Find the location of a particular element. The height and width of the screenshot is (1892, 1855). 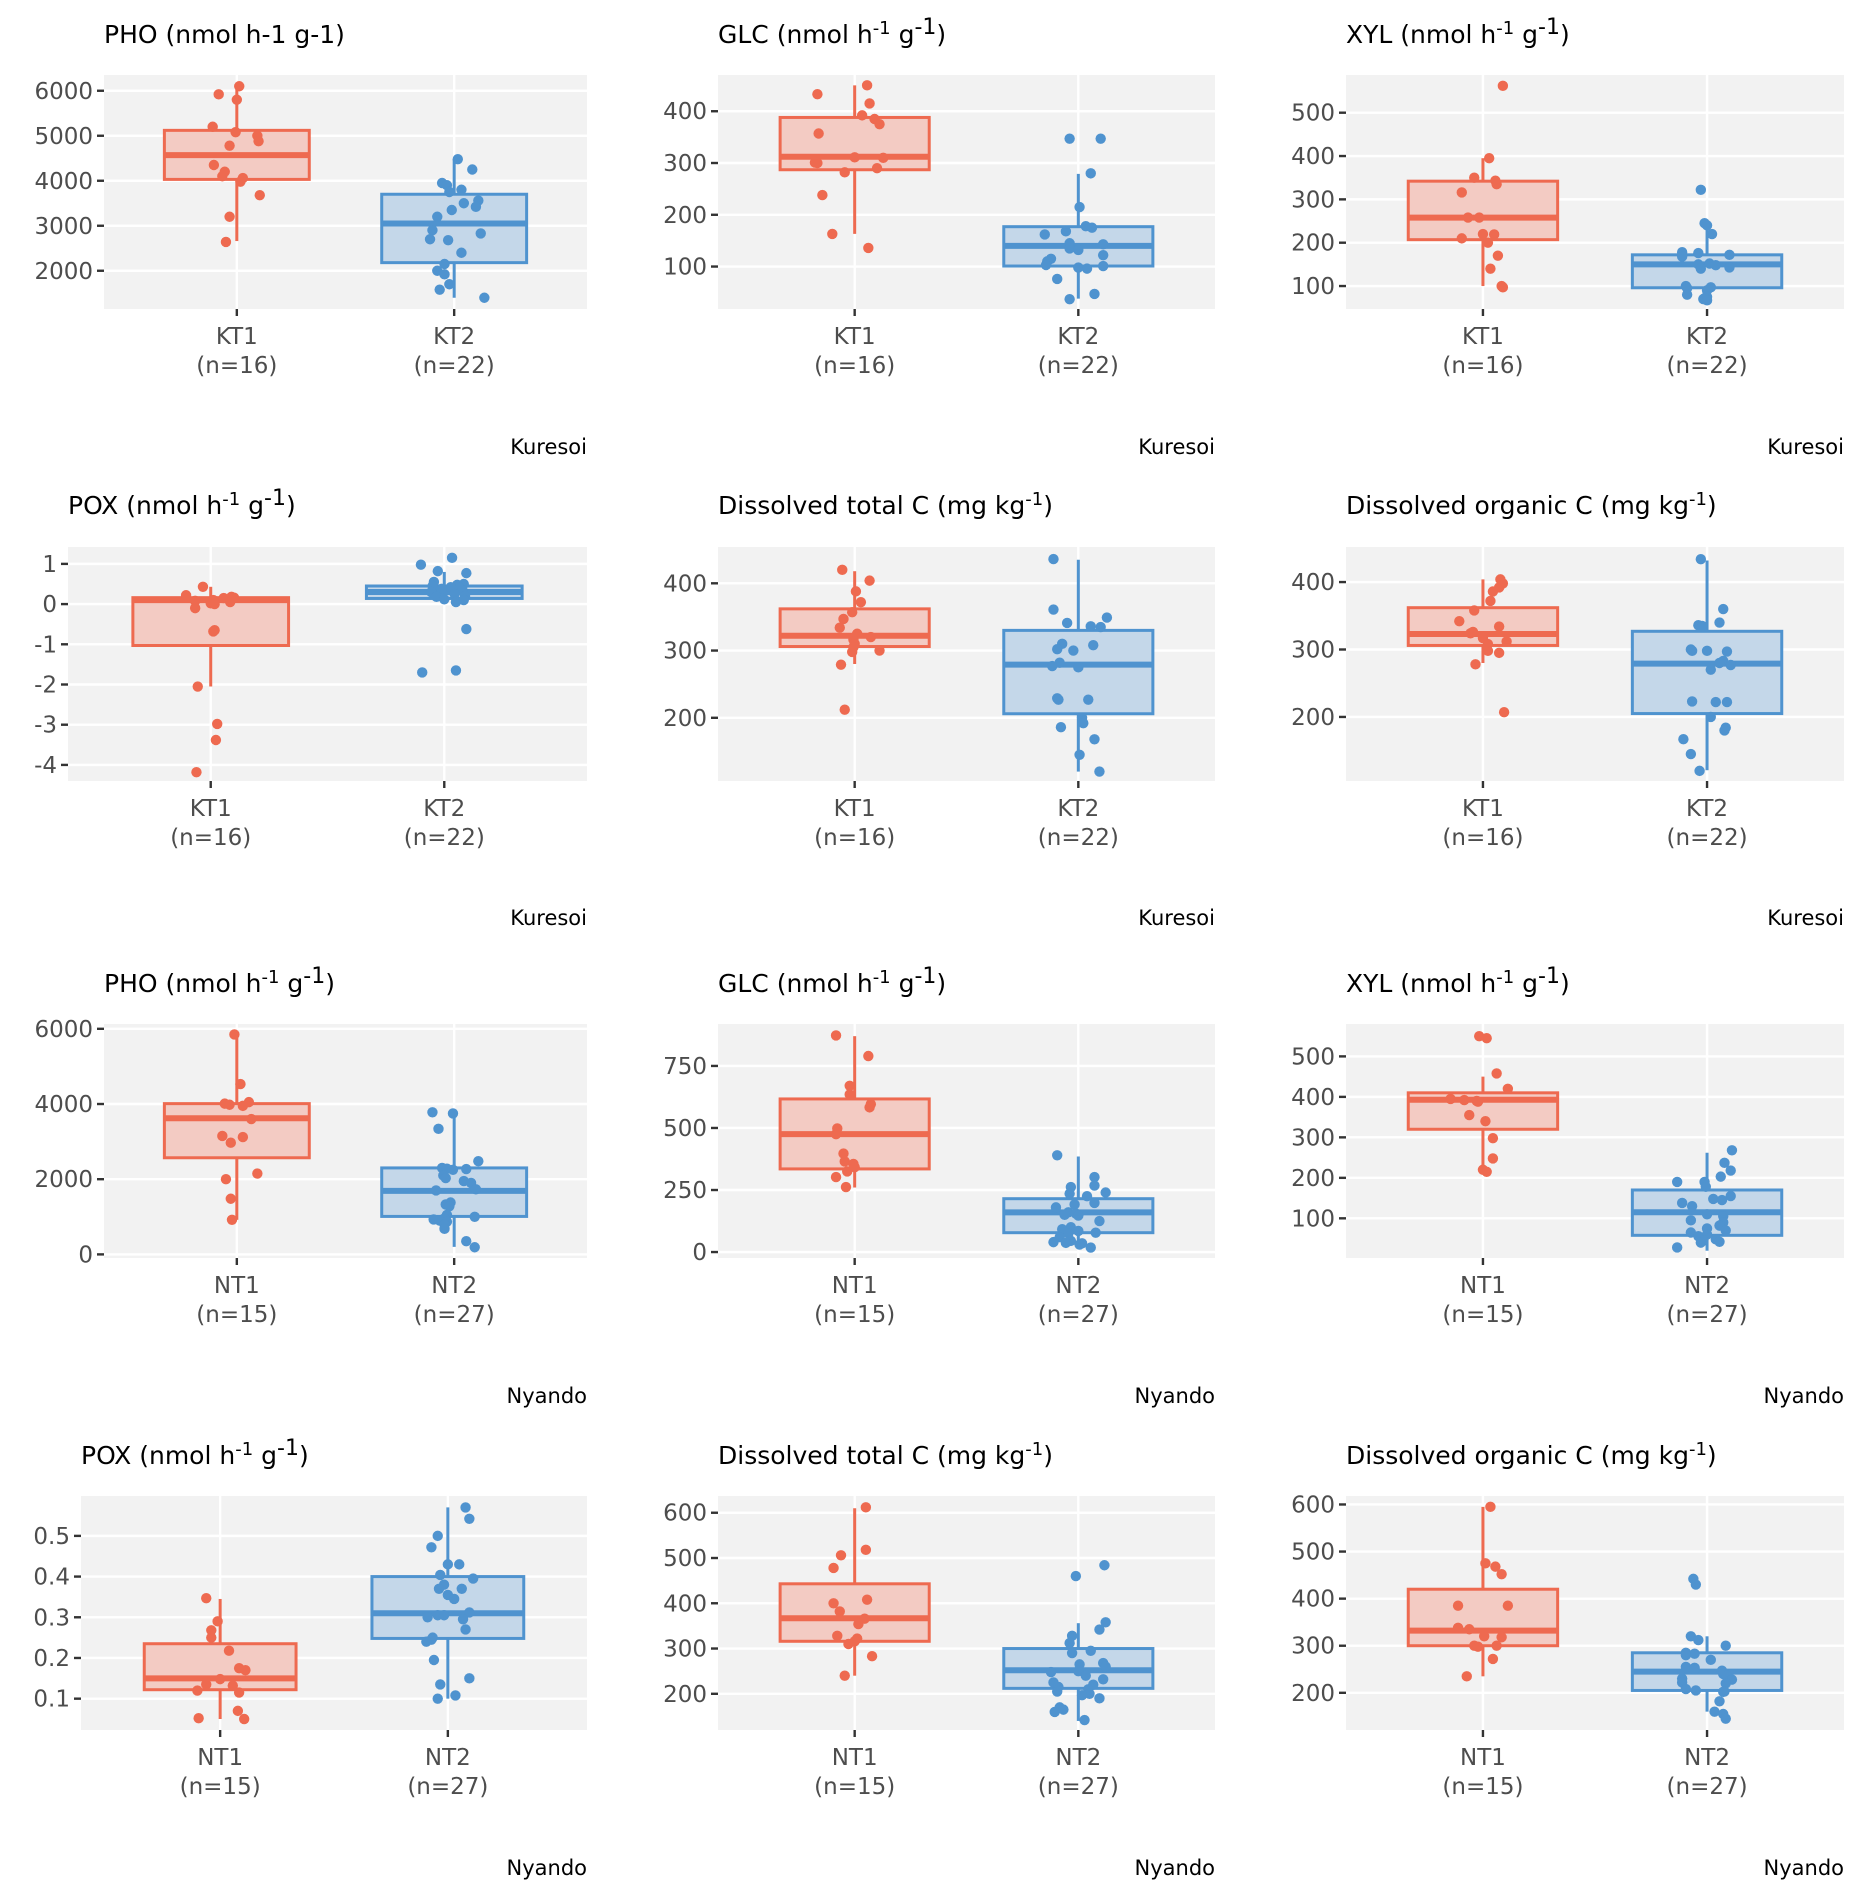

y-tick-label: -3 is located at coordinates (45, 726).